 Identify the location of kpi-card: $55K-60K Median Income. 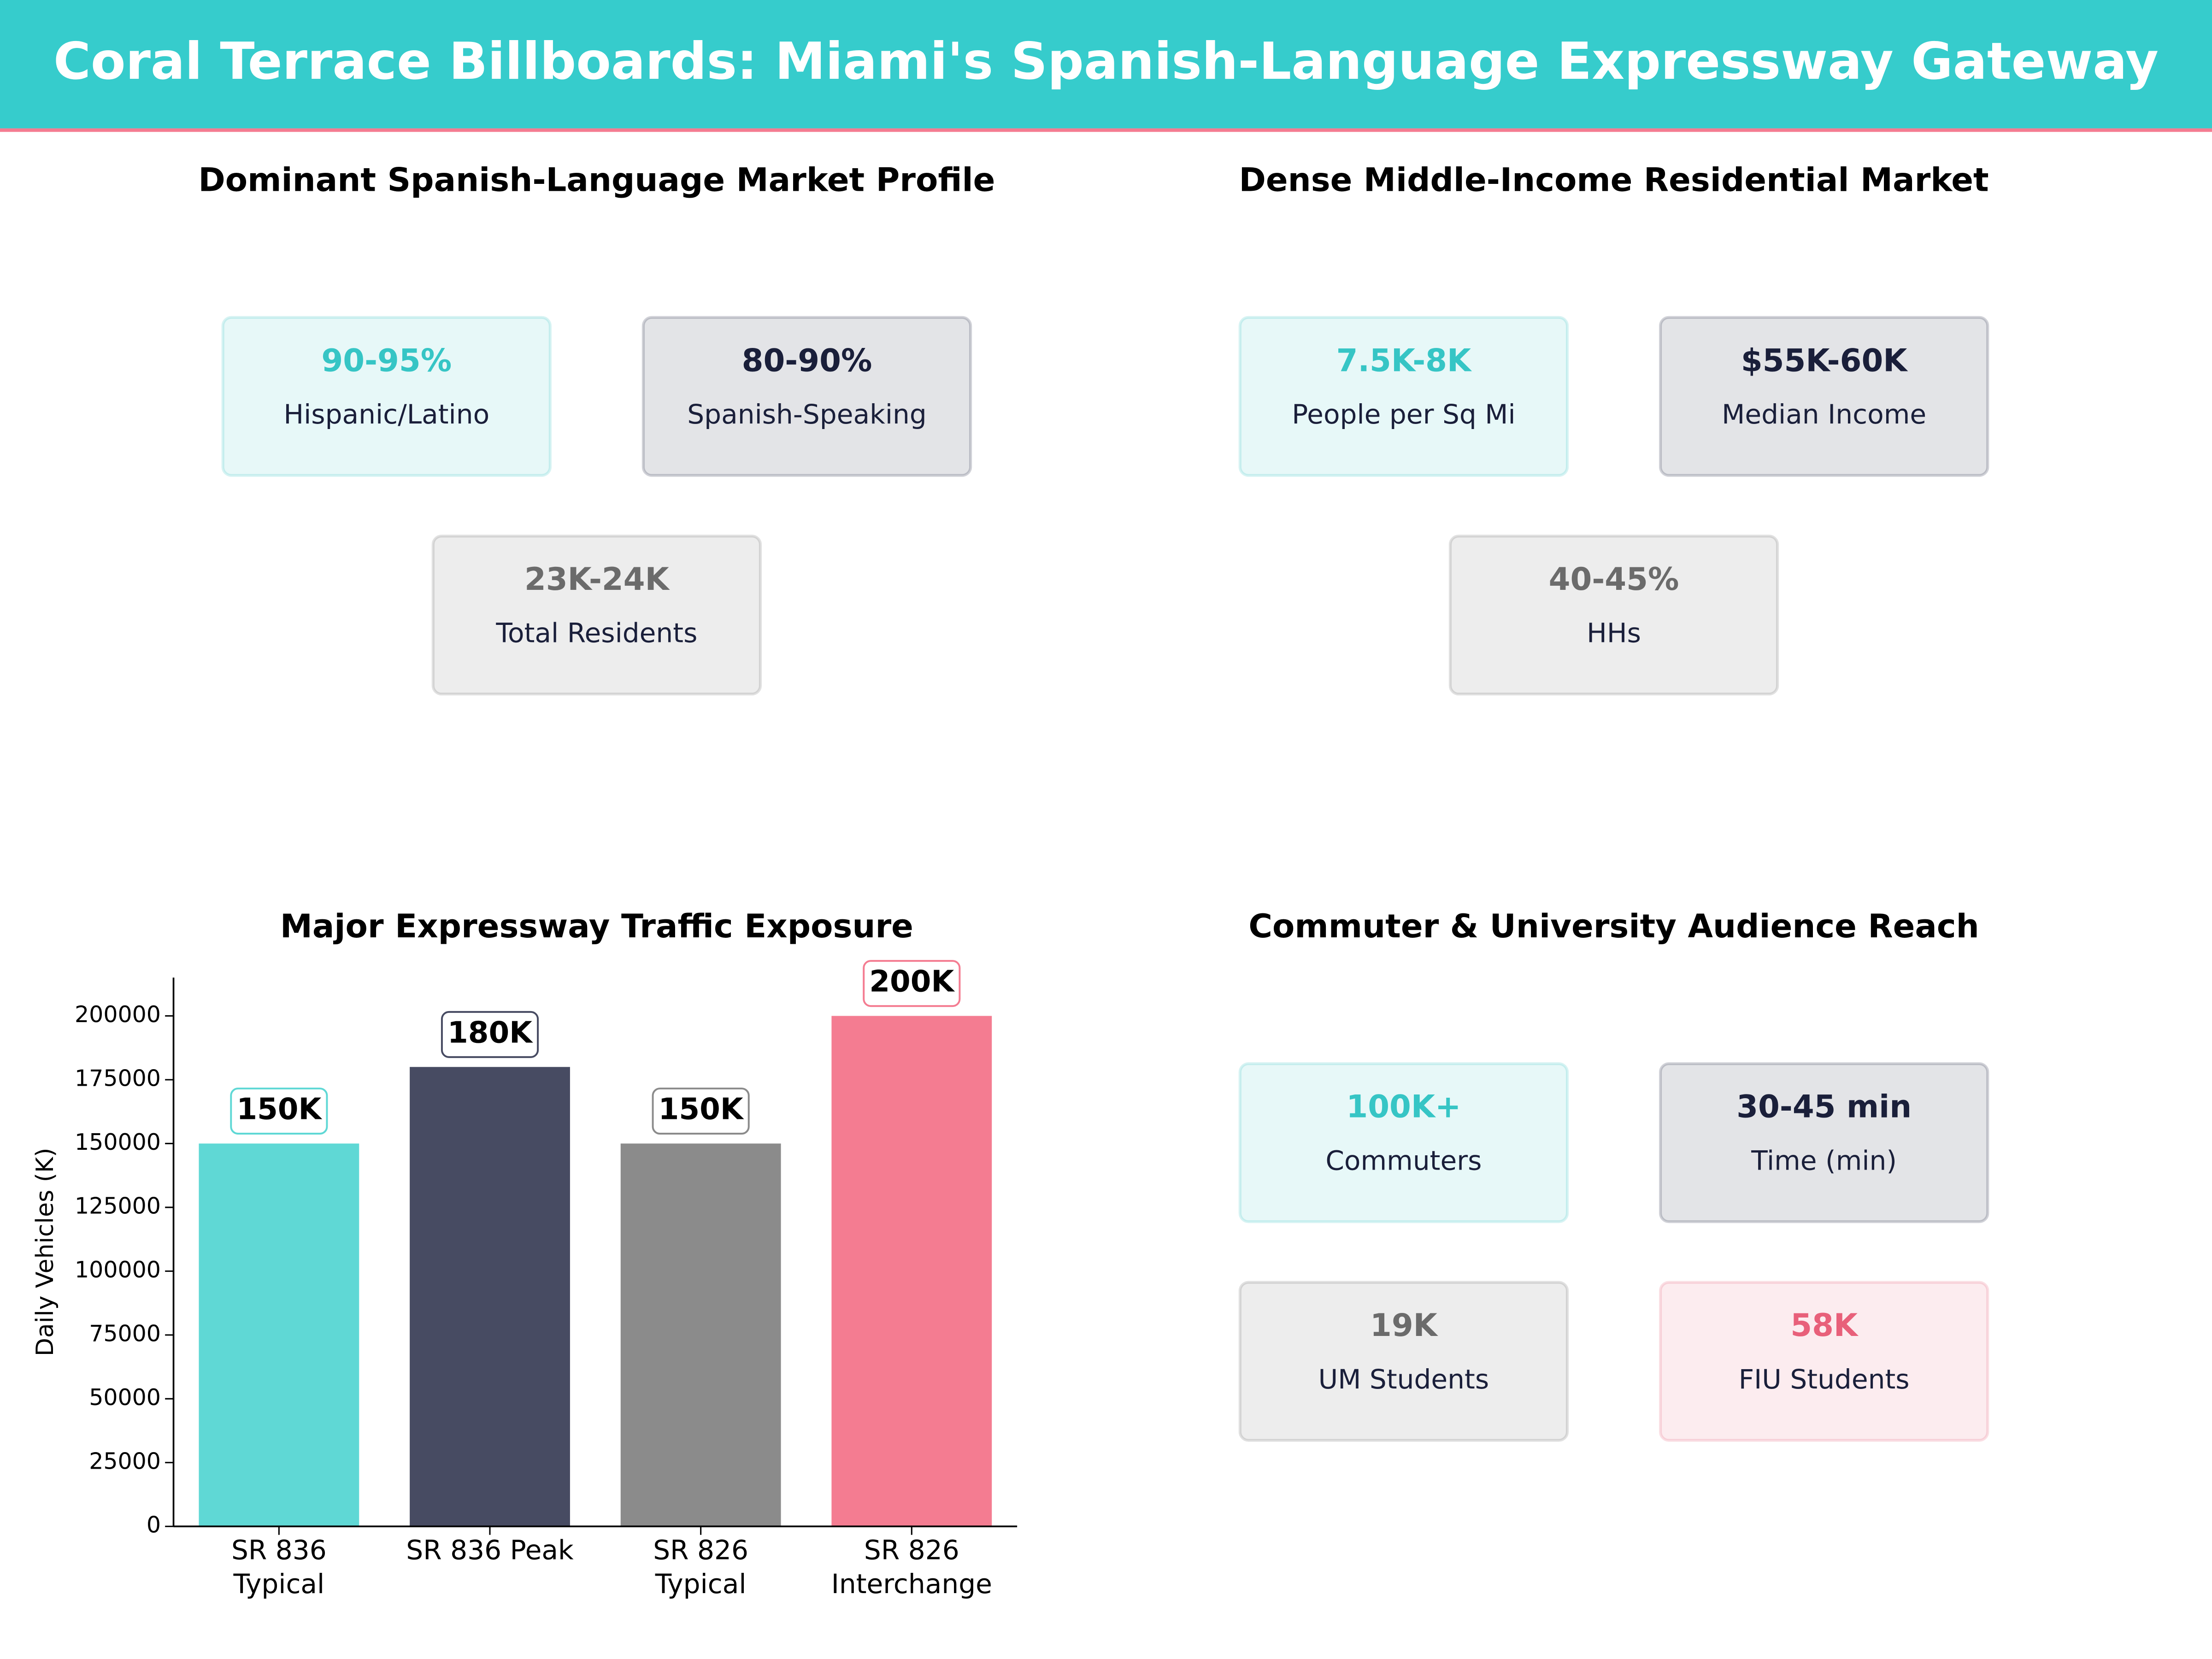
(1824, 396).